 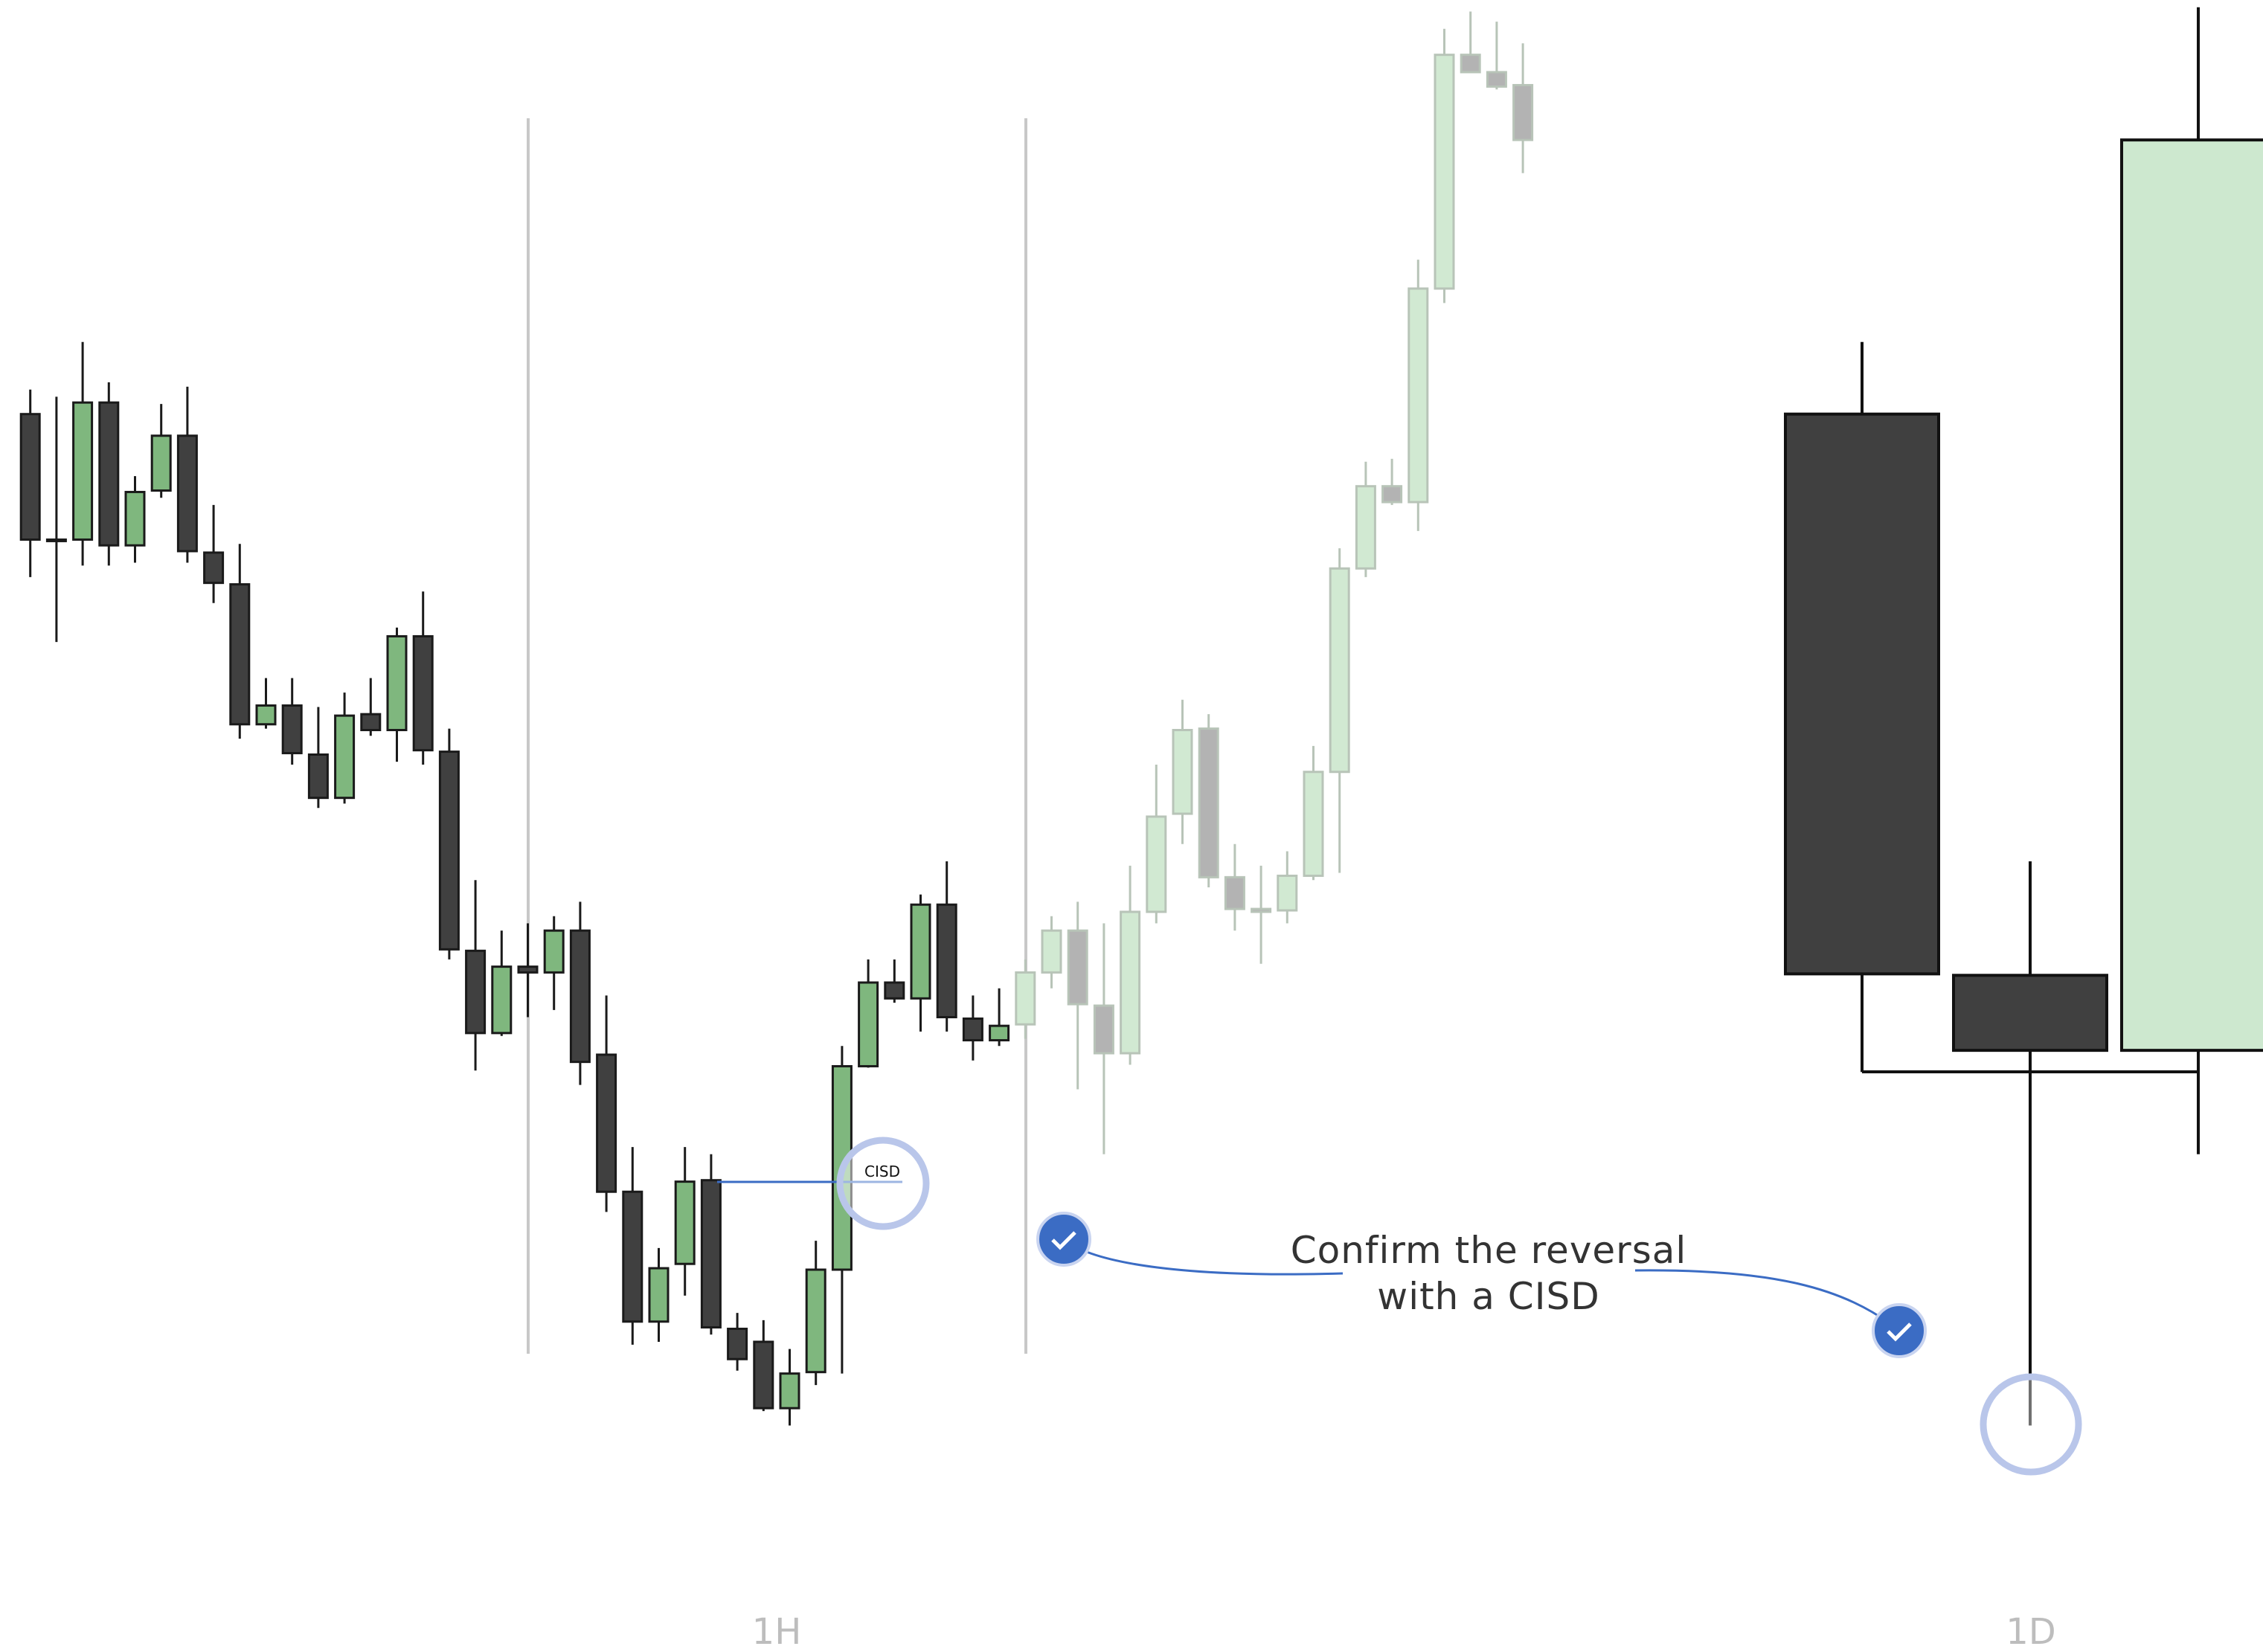 What do you see at coordinates (2031, 1425) in the screenshot?
I see `low-highlight` at bounding box center [2031, 1425].